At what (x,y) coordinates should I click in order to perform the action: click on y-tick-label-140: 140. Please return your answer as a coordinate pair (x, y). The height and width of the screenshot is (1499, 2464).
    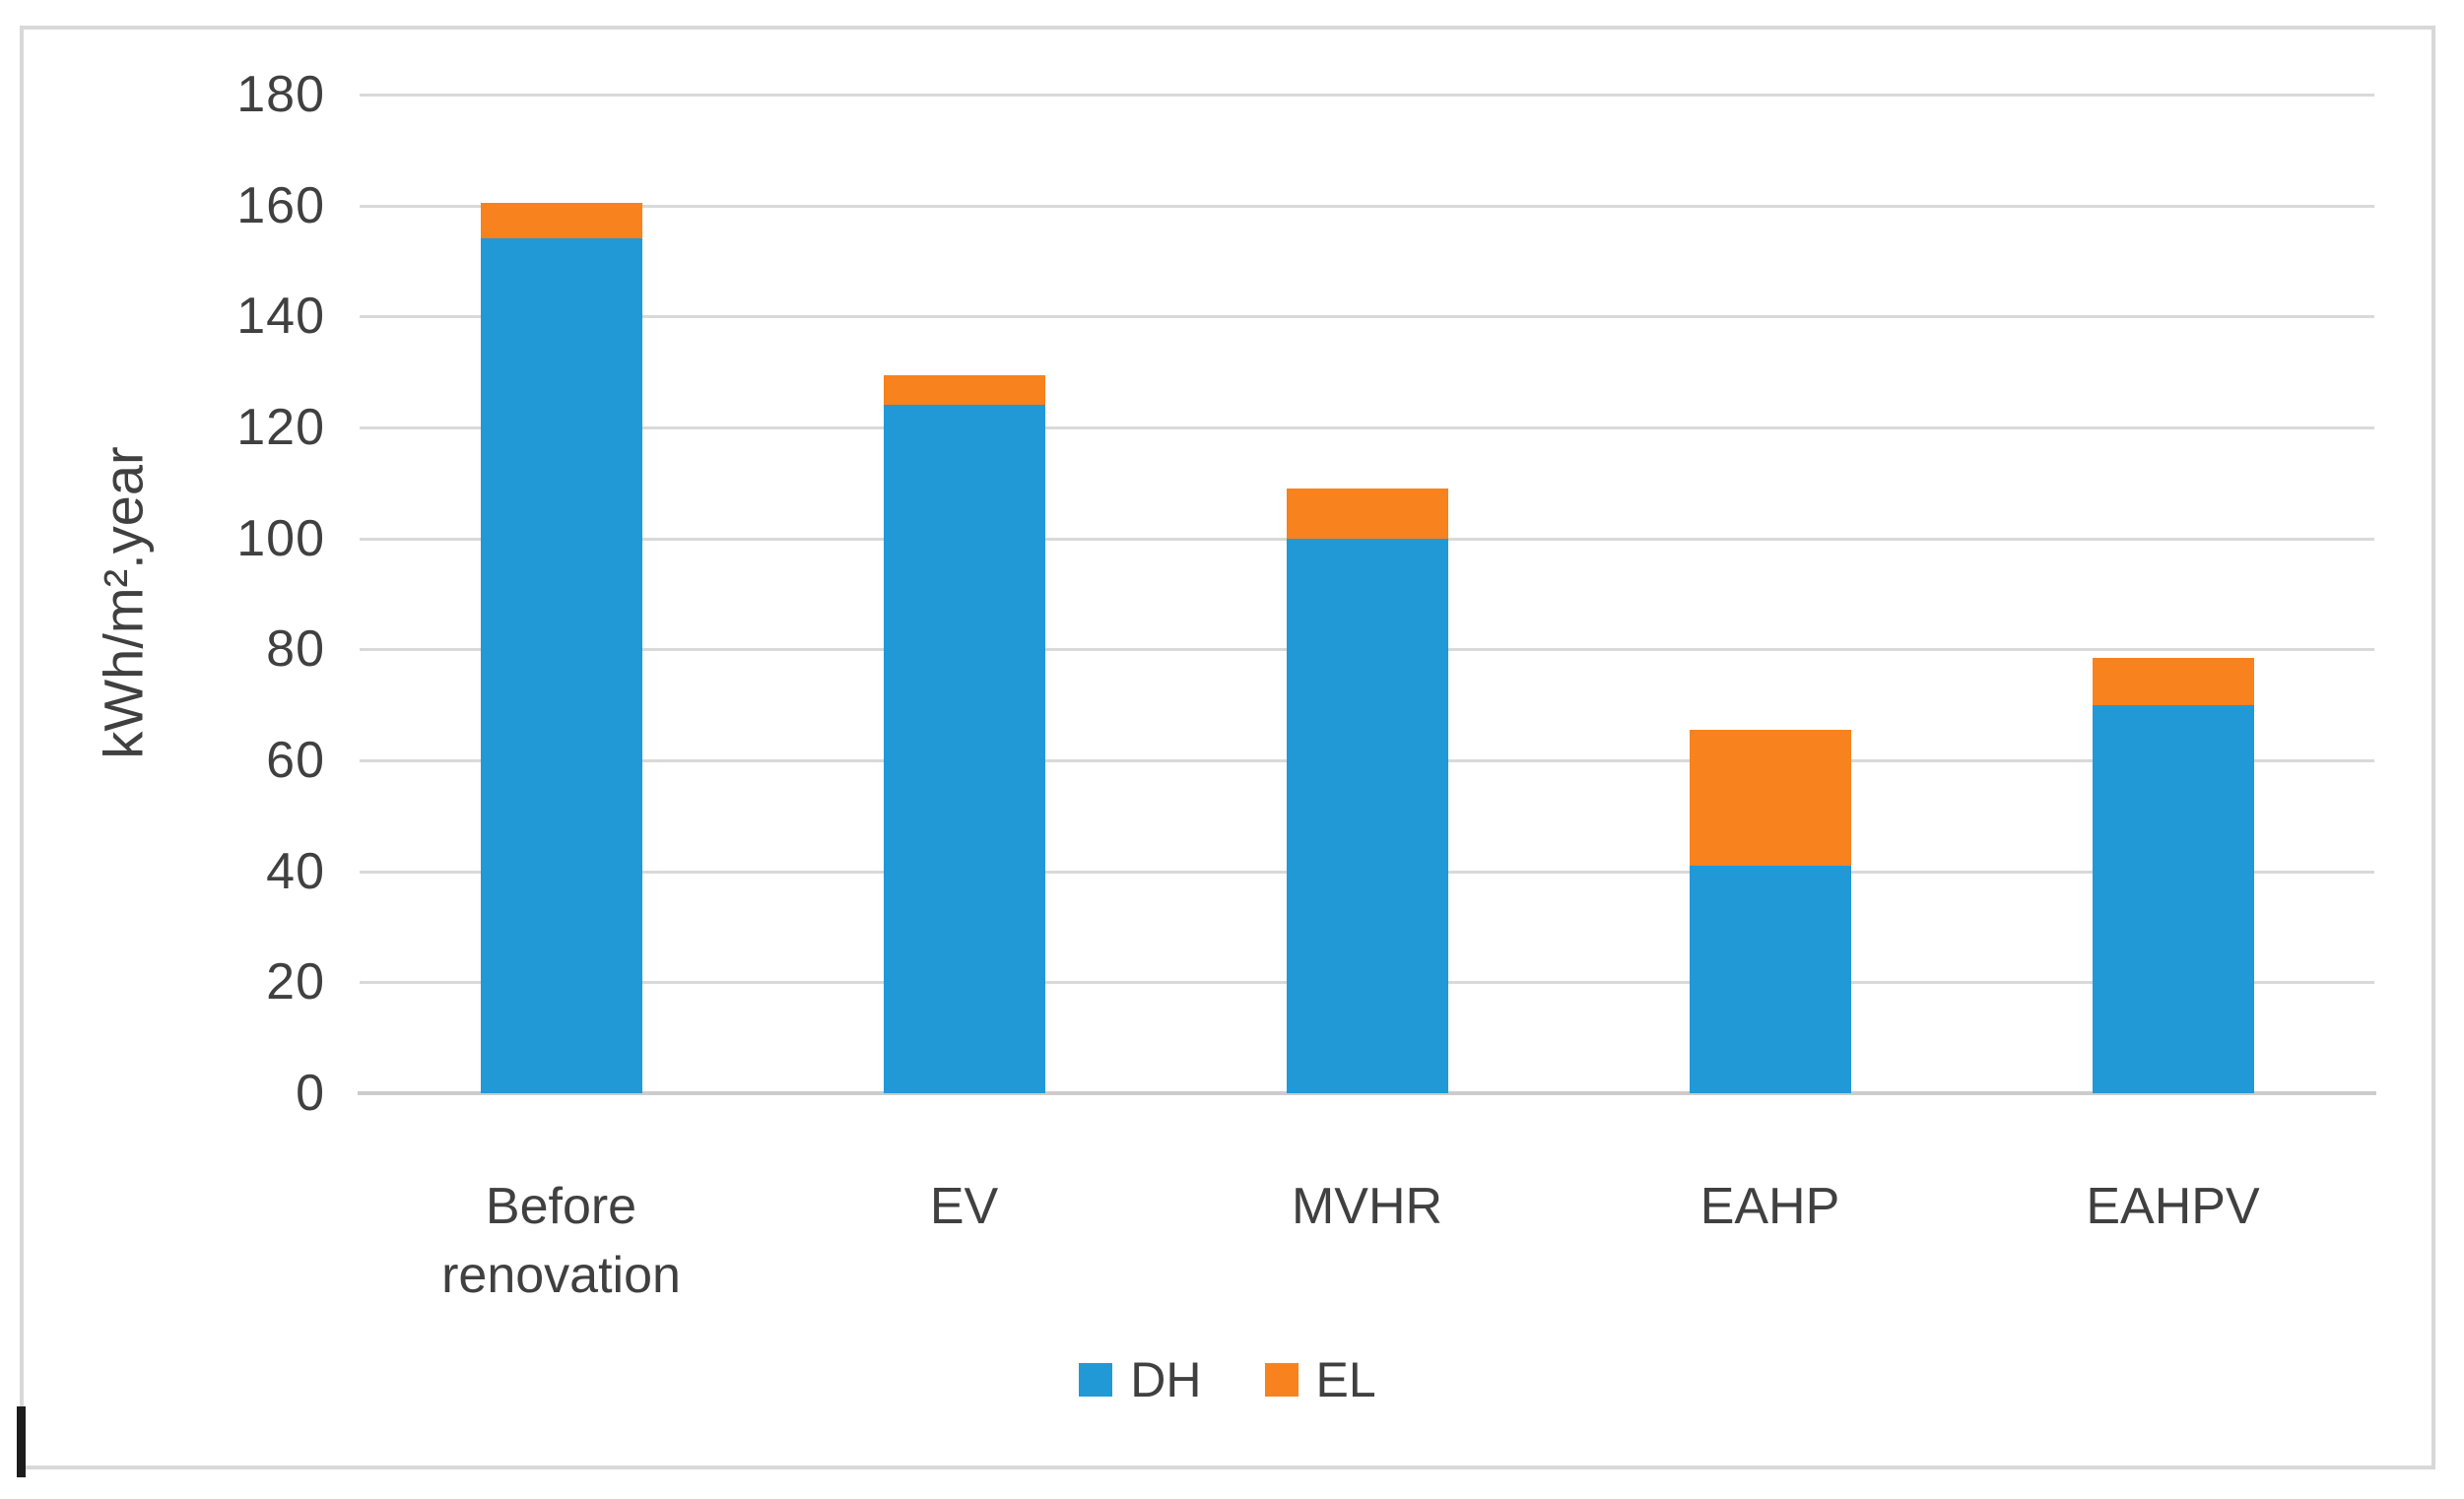
    Looking at the image, I should click on (281, 317).